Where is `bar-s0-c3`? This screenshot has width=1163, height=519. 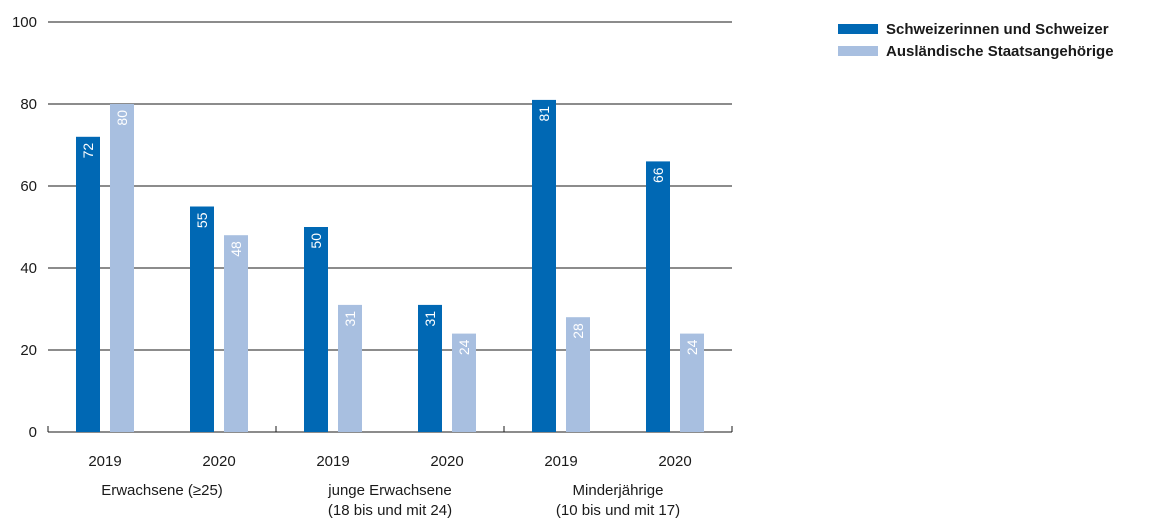 bar-s0-c3 is located at coordinates (430, 368).